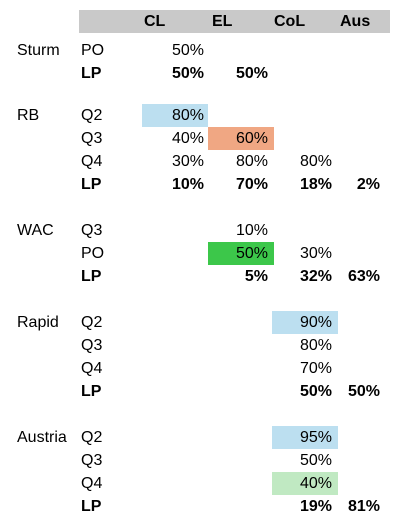 The height and width of the screenshot is (531, 401). Describe the element at coordinates (251, 230) in the screenshot. I see `cell-el: 10%` at that location.